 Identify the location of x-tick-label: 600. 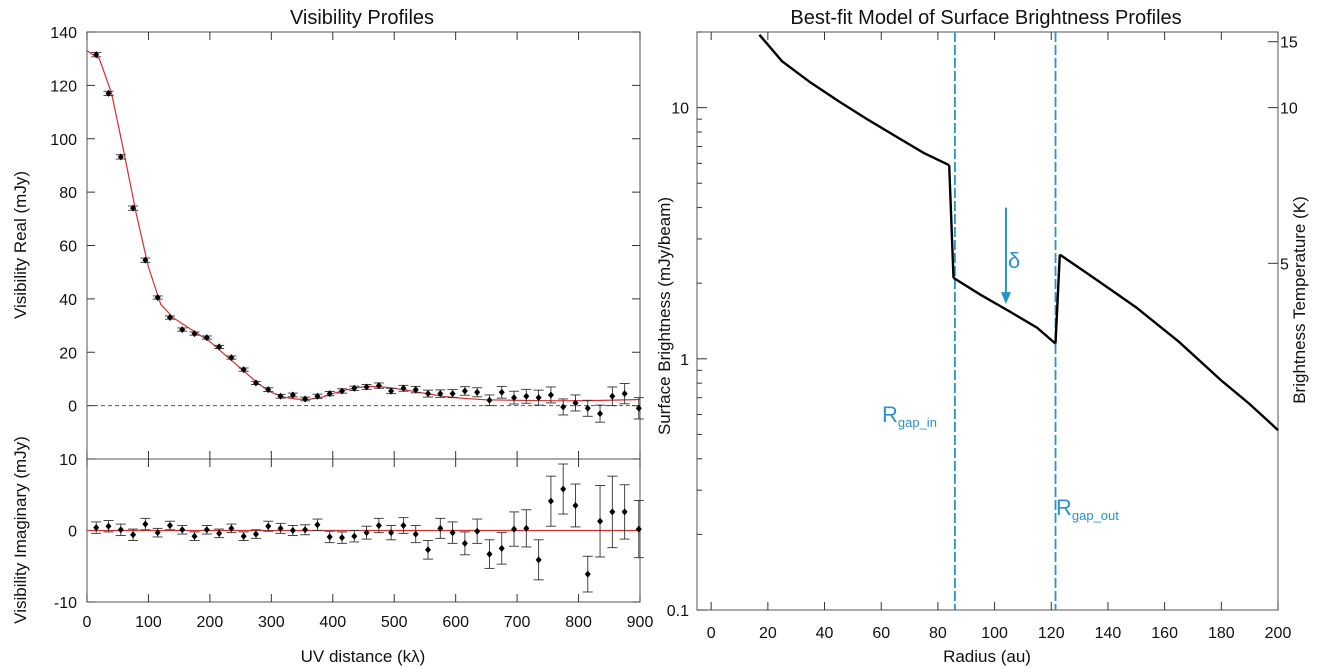
(455, 622).